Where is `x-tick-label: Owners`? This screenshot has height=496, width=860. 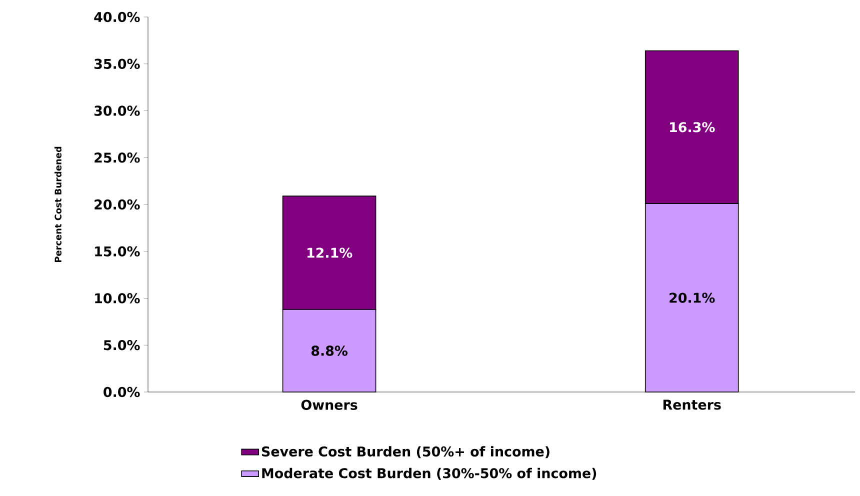 x-tick-label: Owners is located at coordinates (329, 405).